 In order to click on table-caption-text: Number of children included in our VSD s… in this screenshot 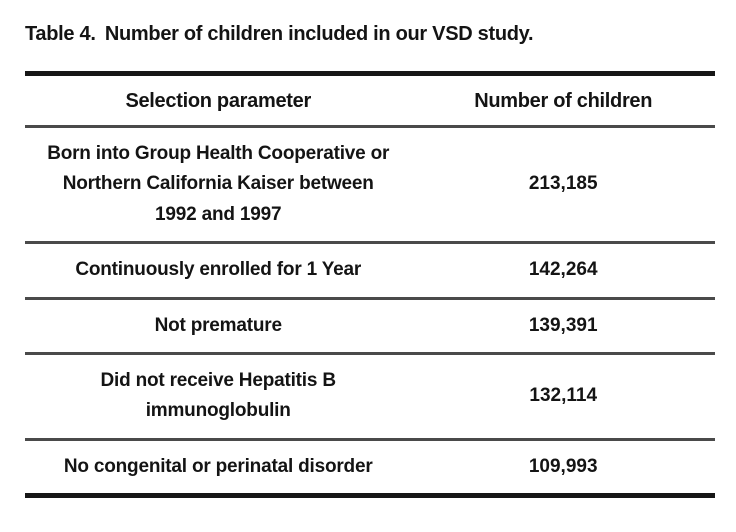, I will do `click(319, 34)`.